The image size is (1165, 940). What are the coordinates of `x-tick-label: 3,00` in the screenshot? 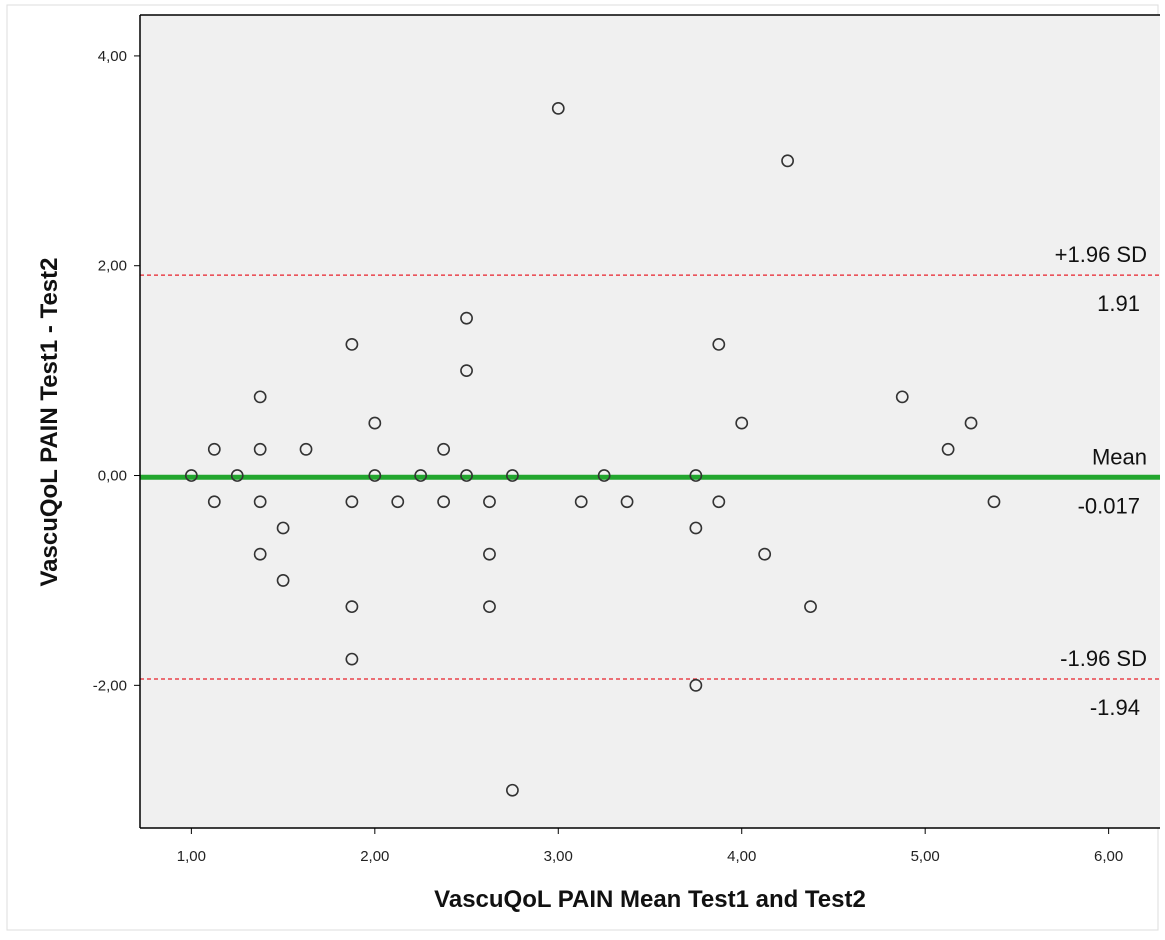 It's located at (558, 856).